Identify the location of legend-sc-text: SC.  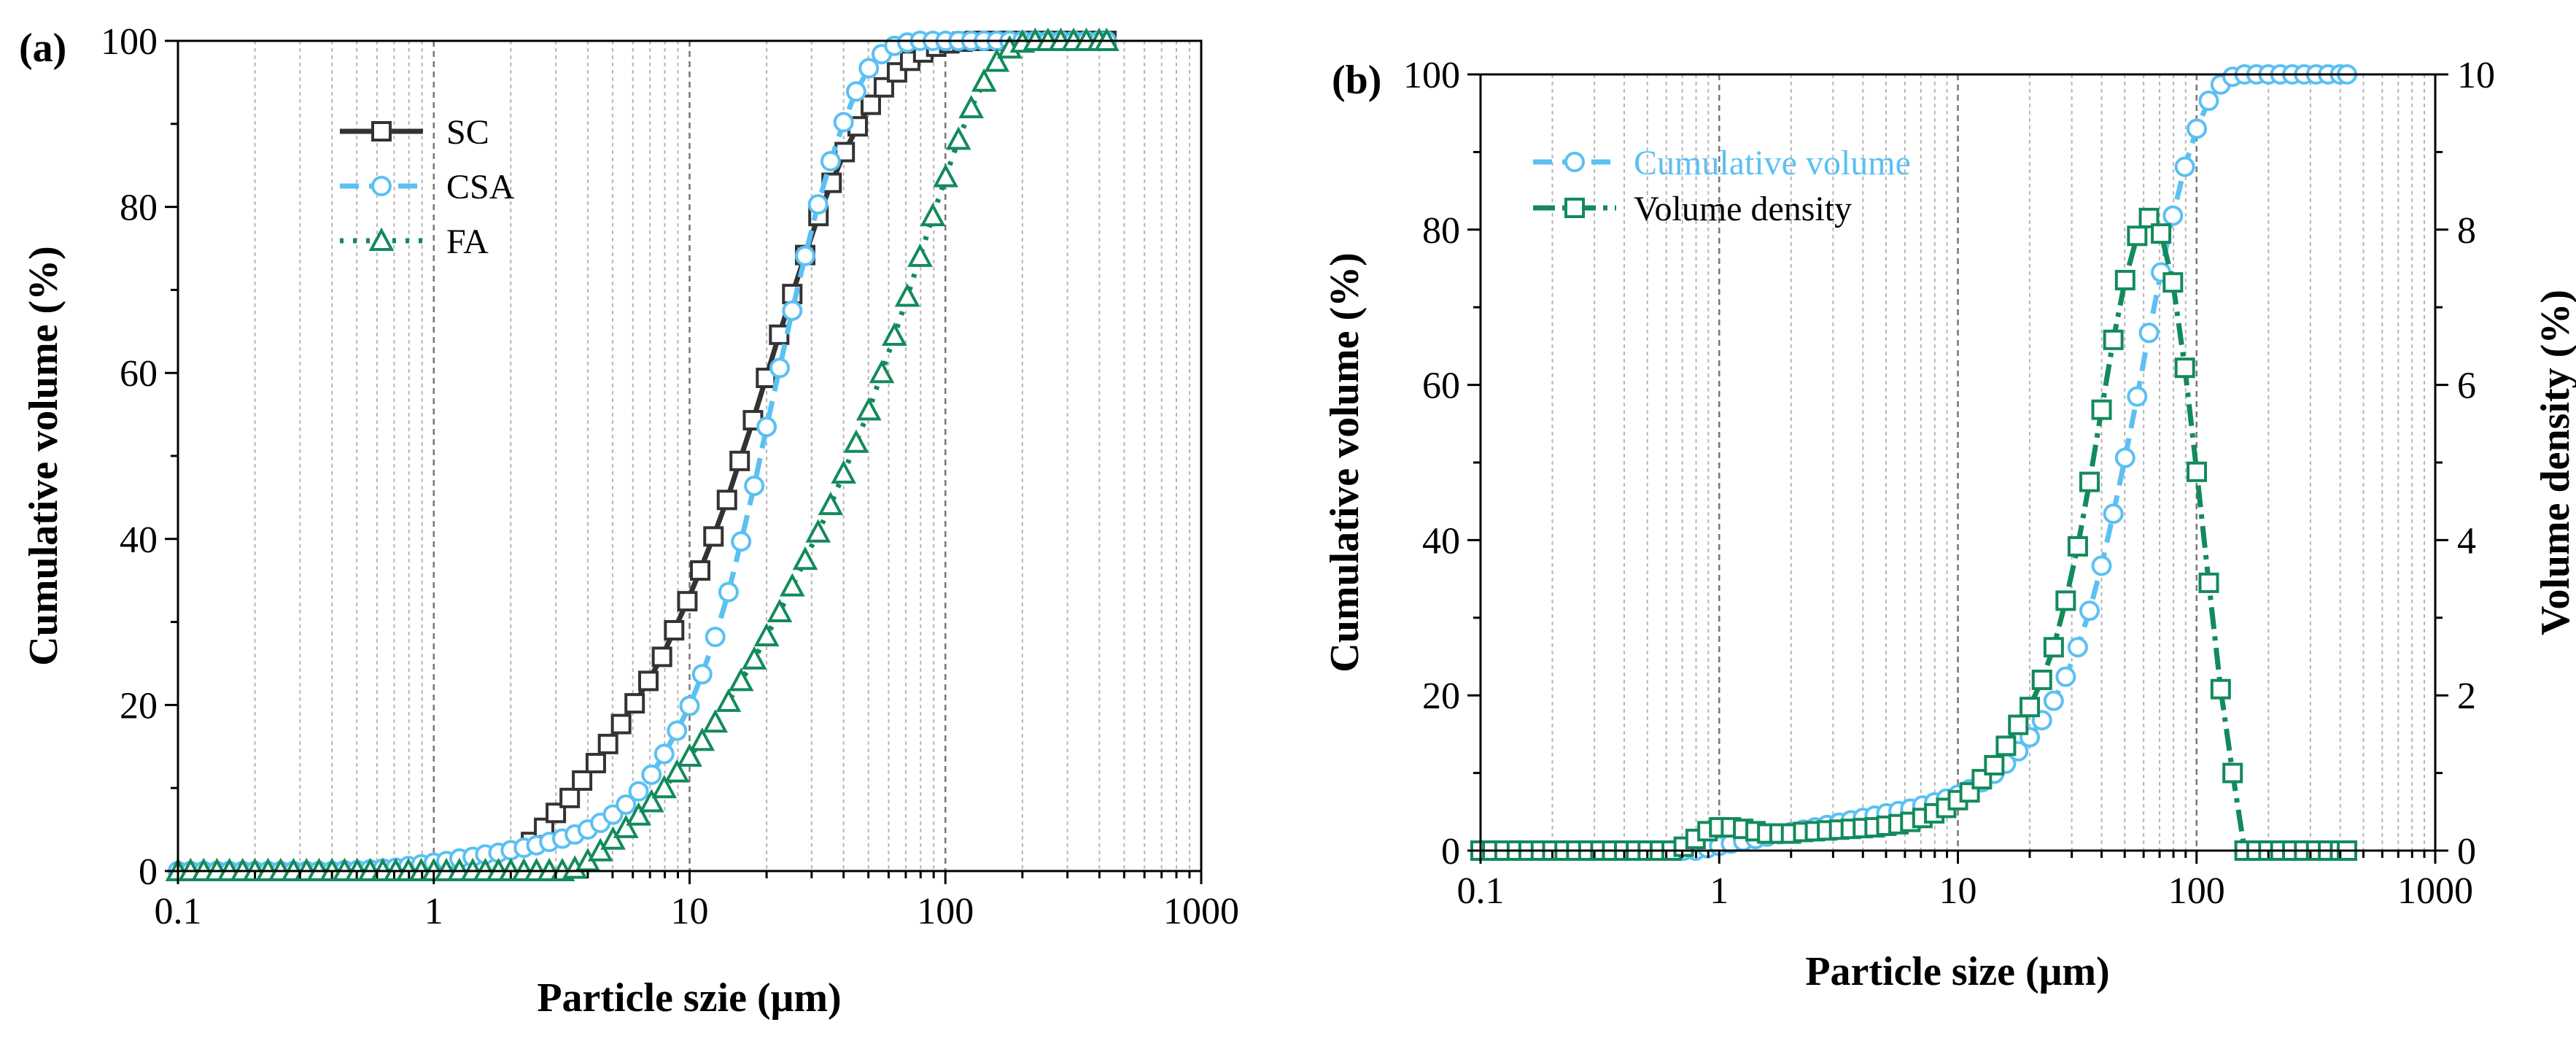
(468, 132).